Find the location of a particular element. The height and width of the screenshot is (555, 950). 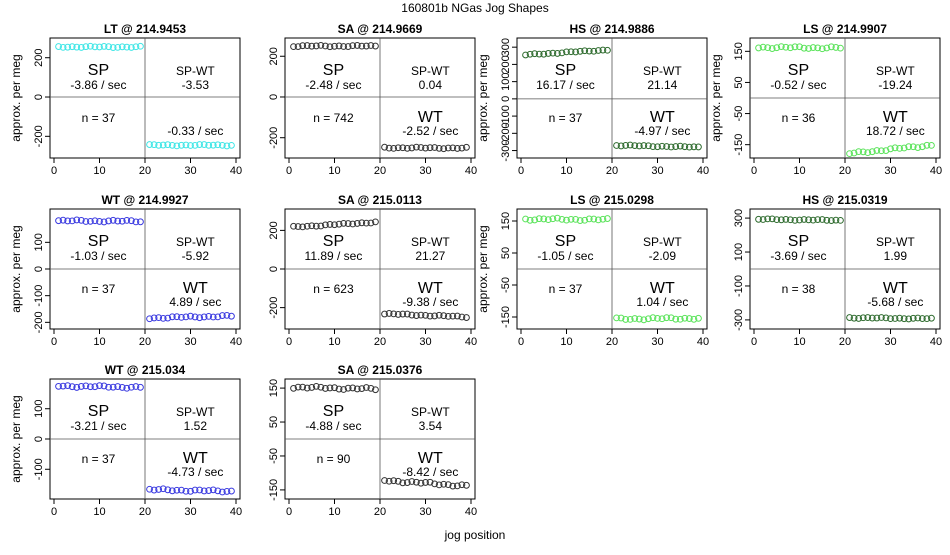

y-tick-label: 200 is located at coordinates (506, 64).